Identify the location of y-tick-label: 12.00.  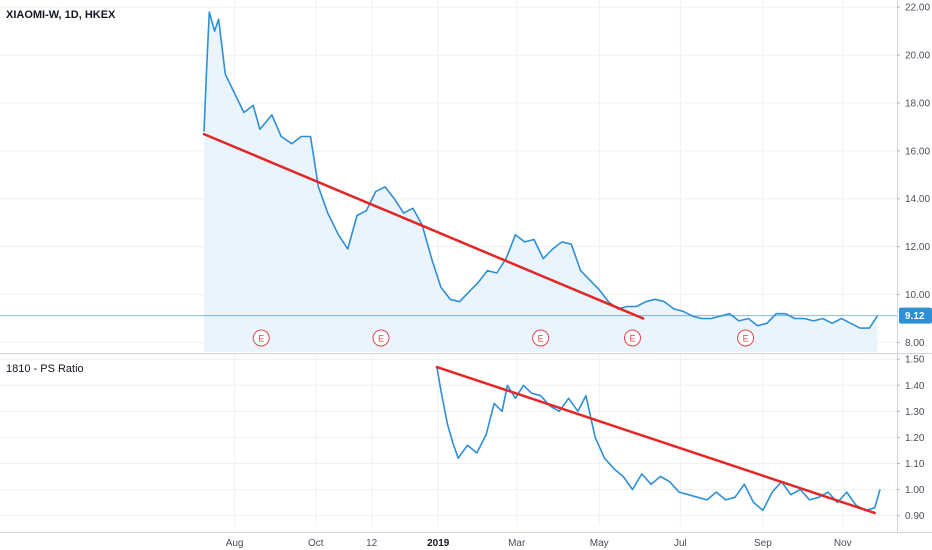
(917, 247).